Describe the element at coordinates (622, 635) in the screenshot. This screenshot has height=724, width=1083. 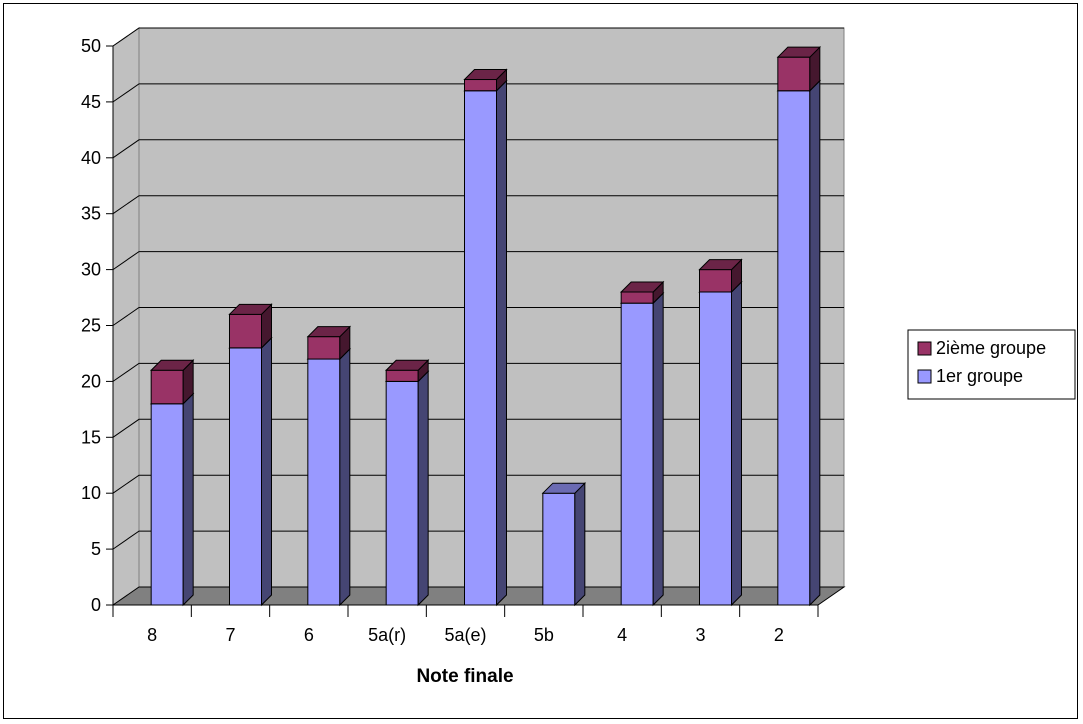
I see `x-tick-label: 4` at that location.